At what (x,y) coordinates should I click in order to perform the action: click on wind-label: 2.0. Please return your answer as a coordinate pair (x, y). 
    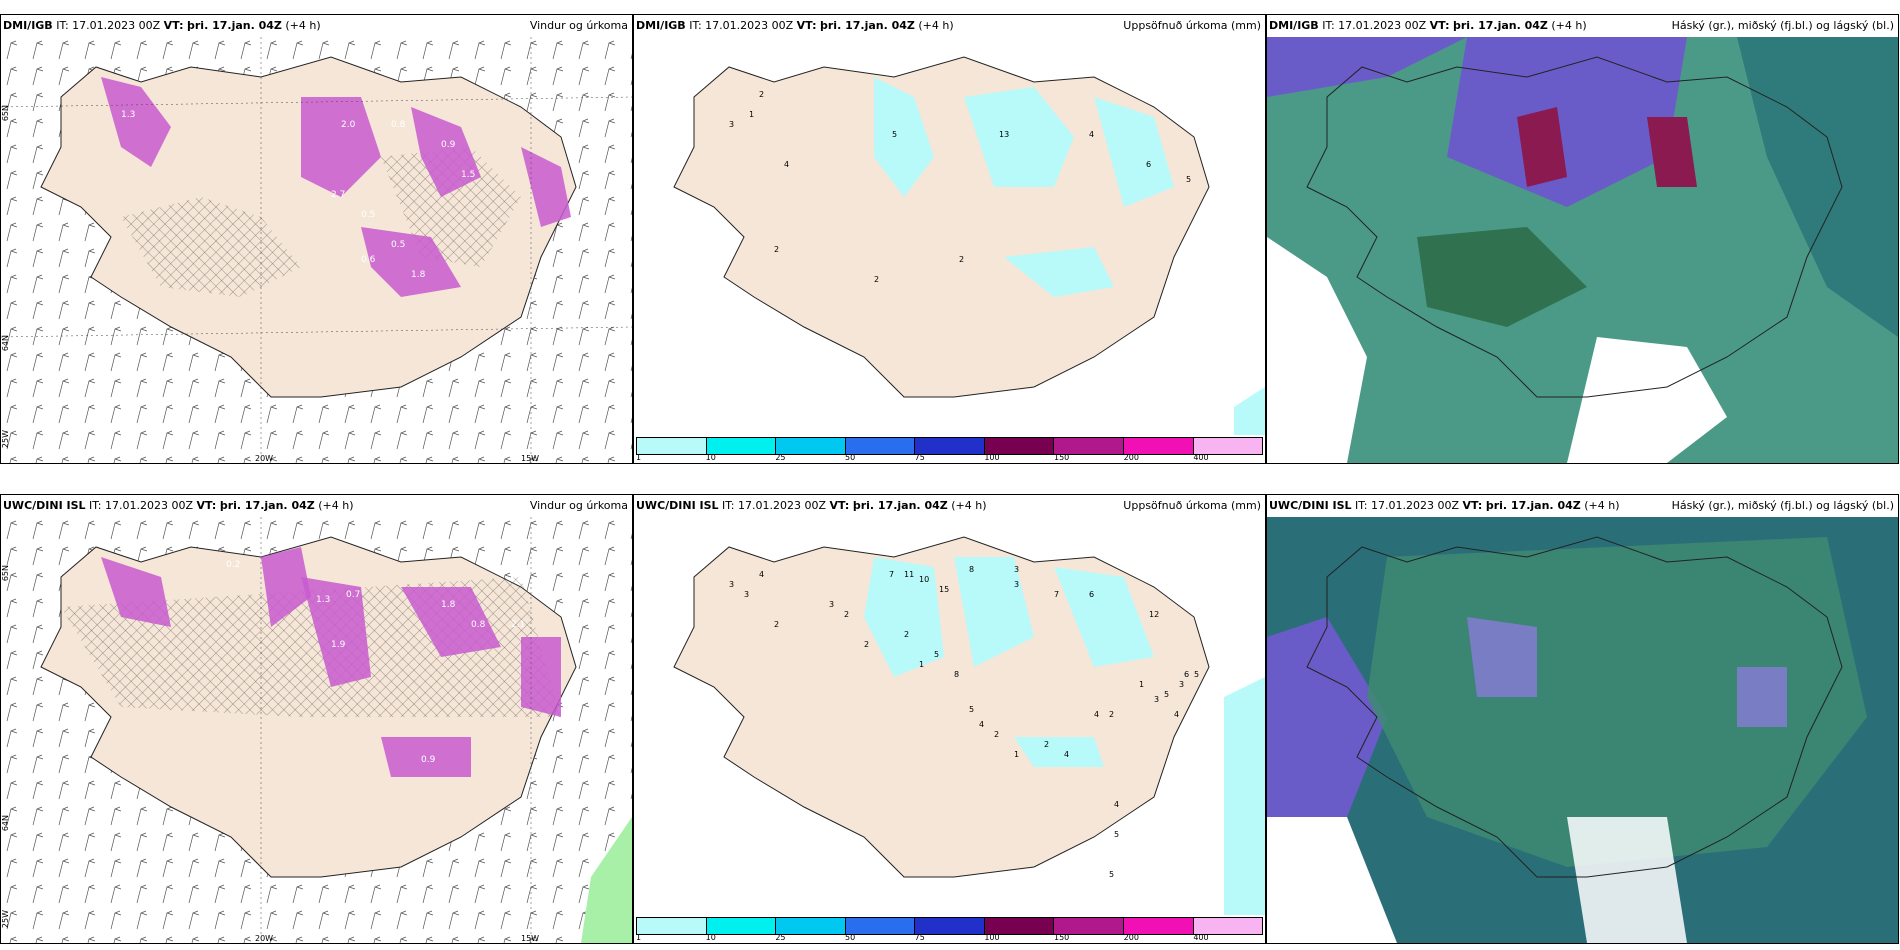
    Looking at the image, I should click on (348, 125).